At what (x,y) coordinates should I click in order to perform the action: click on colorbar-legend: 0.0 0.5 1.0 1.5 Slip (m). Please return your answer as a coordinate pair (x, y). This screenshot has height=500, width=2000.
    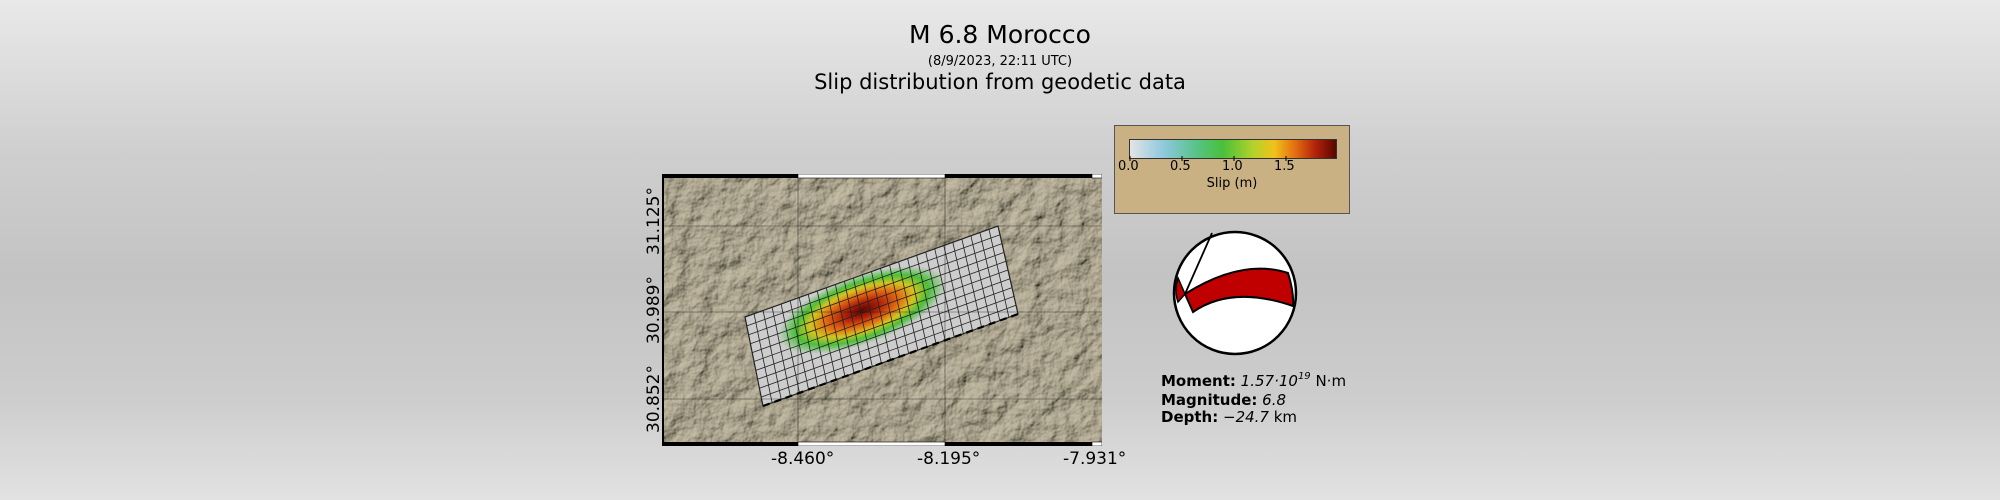
    Looking at the image, I should click on (1232, 169).